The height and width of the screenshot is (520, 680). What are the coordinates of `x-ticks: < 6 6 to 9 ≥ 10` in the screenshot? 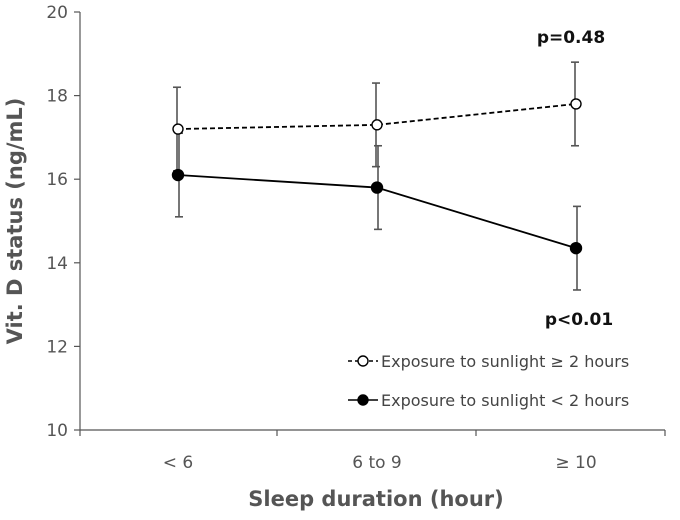 It's located at (372, 451).